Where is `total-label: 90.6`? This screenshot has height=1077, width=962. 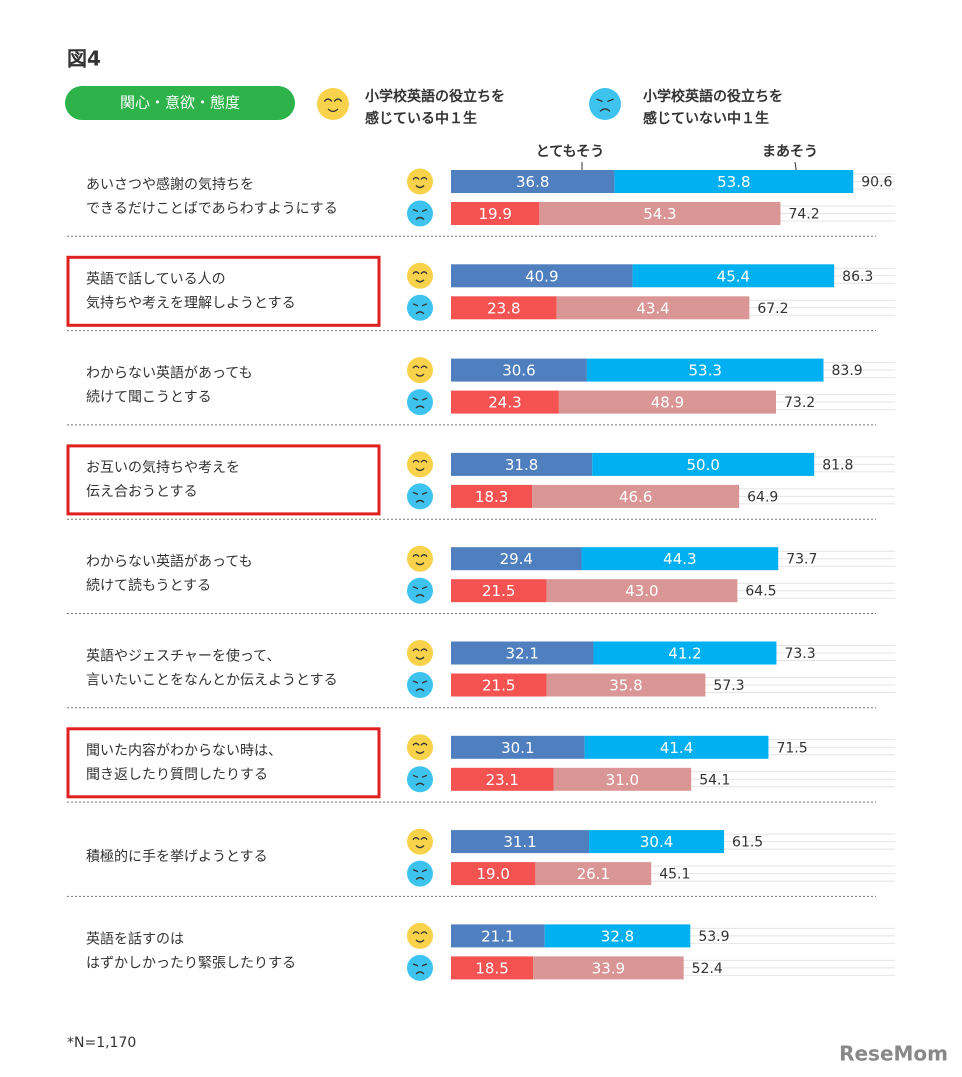 total-label: 90.6 is located at coordinates (876, 183).